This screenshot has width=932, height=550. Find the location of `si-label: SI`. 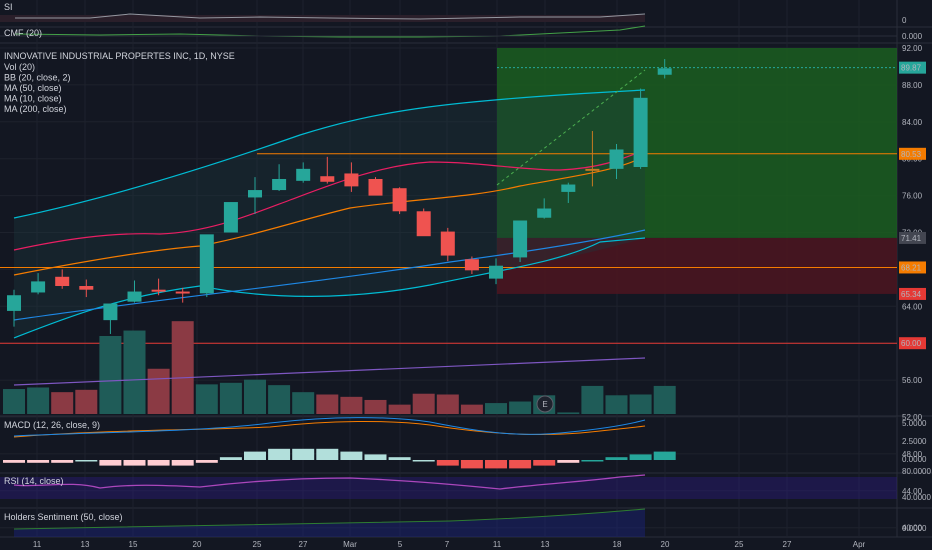

si-label: SI is located at coordinates (8, 7).